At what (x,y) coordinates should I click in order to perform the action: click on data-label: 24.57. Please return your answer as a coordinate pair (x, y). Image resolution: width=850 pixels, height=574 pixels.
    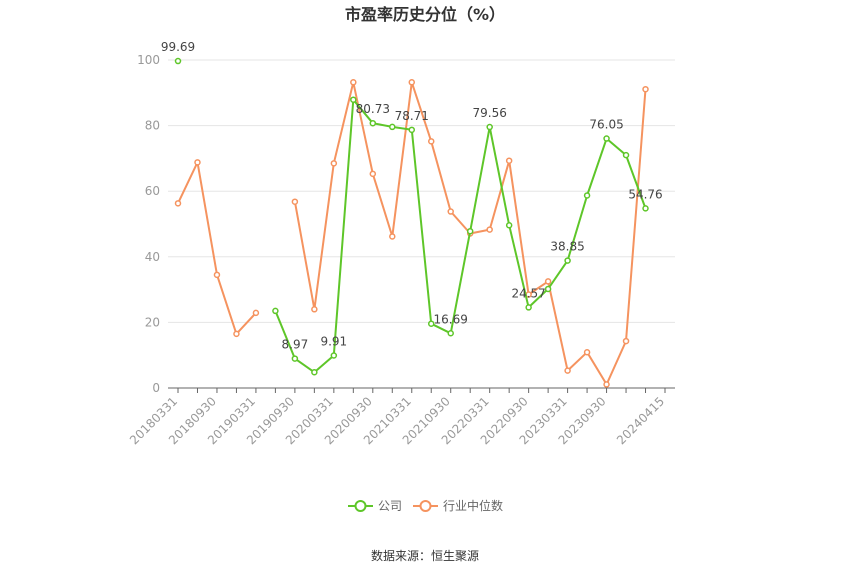
    Looking at the image, I should click on (528, 293).